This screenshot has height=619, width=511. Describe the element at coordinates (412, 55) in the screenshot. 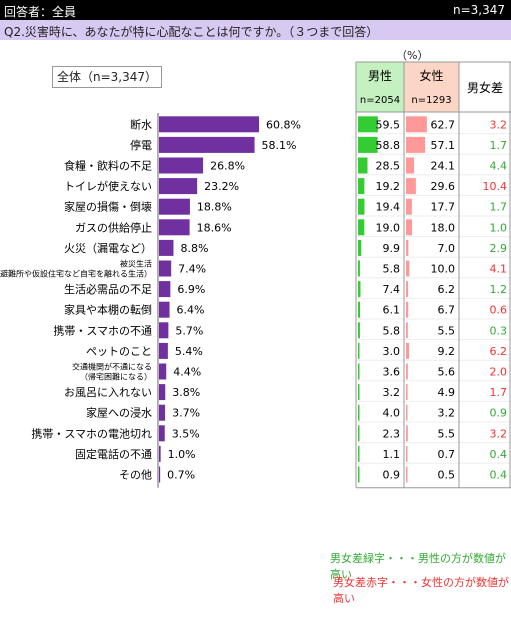

I see `unit-label: （%）` at that location.